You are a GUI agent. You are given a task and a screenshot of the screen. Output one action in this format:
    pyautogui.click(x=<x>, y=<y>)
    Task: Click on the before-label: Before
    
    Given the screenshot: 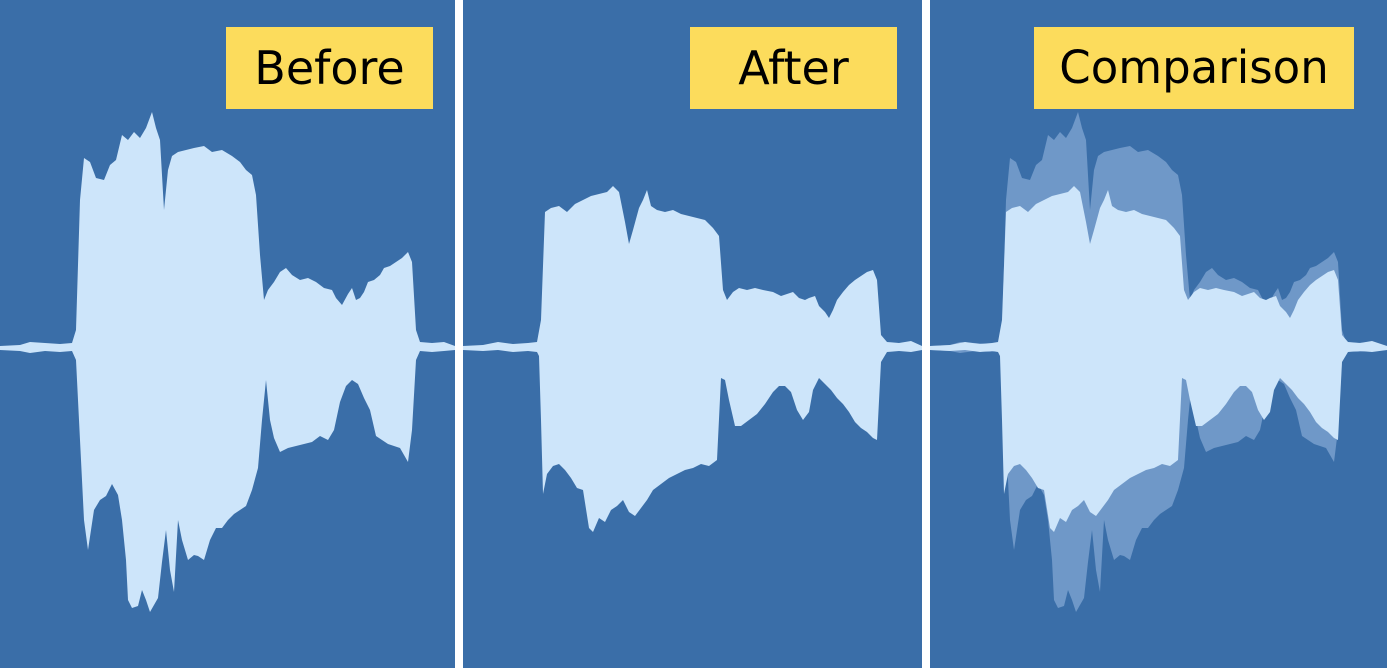 What is the action you would take?
    pyautogui.click(x=329, y=68)
    